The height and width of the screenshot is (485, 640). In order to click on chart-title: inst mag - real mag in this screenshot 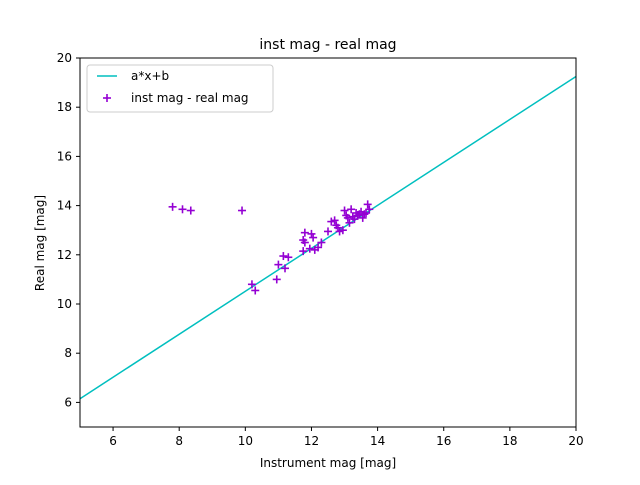, I will do `click(327, 45)`.